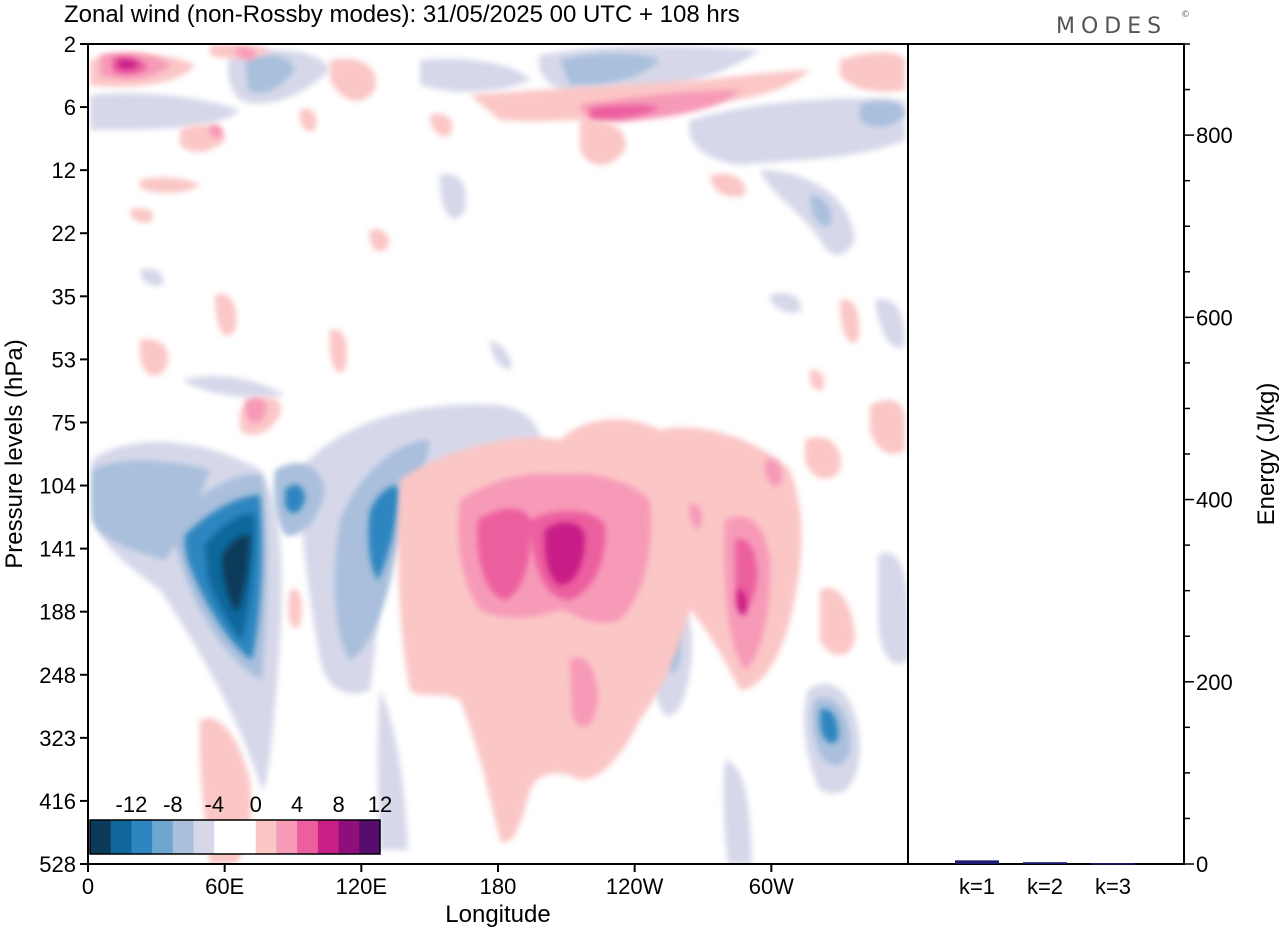 The width and height of the screenshot is (1280, 930). I want to click on x-tick-label: 120W, so click(635, 886).